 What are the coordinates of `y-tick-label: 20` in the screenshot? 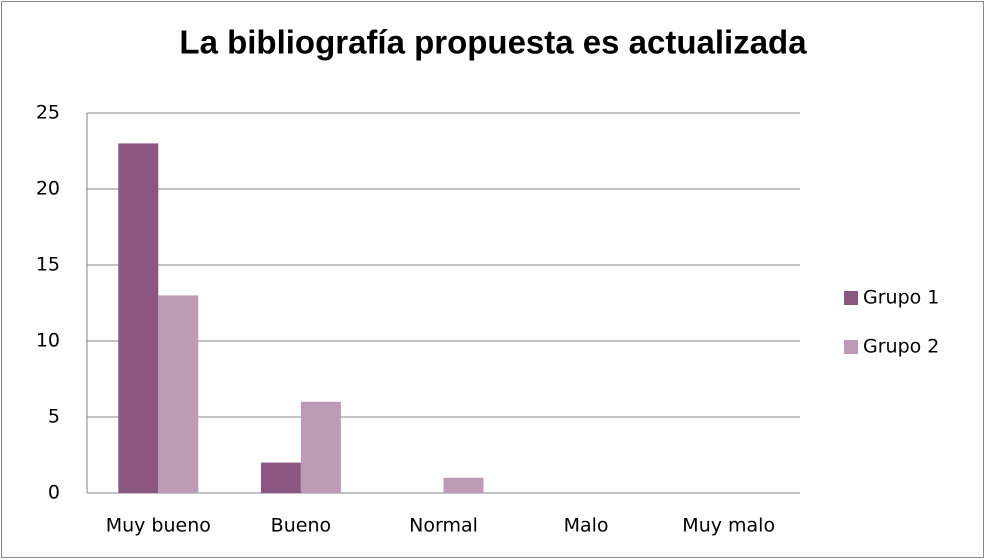 It's located at (48, 189).